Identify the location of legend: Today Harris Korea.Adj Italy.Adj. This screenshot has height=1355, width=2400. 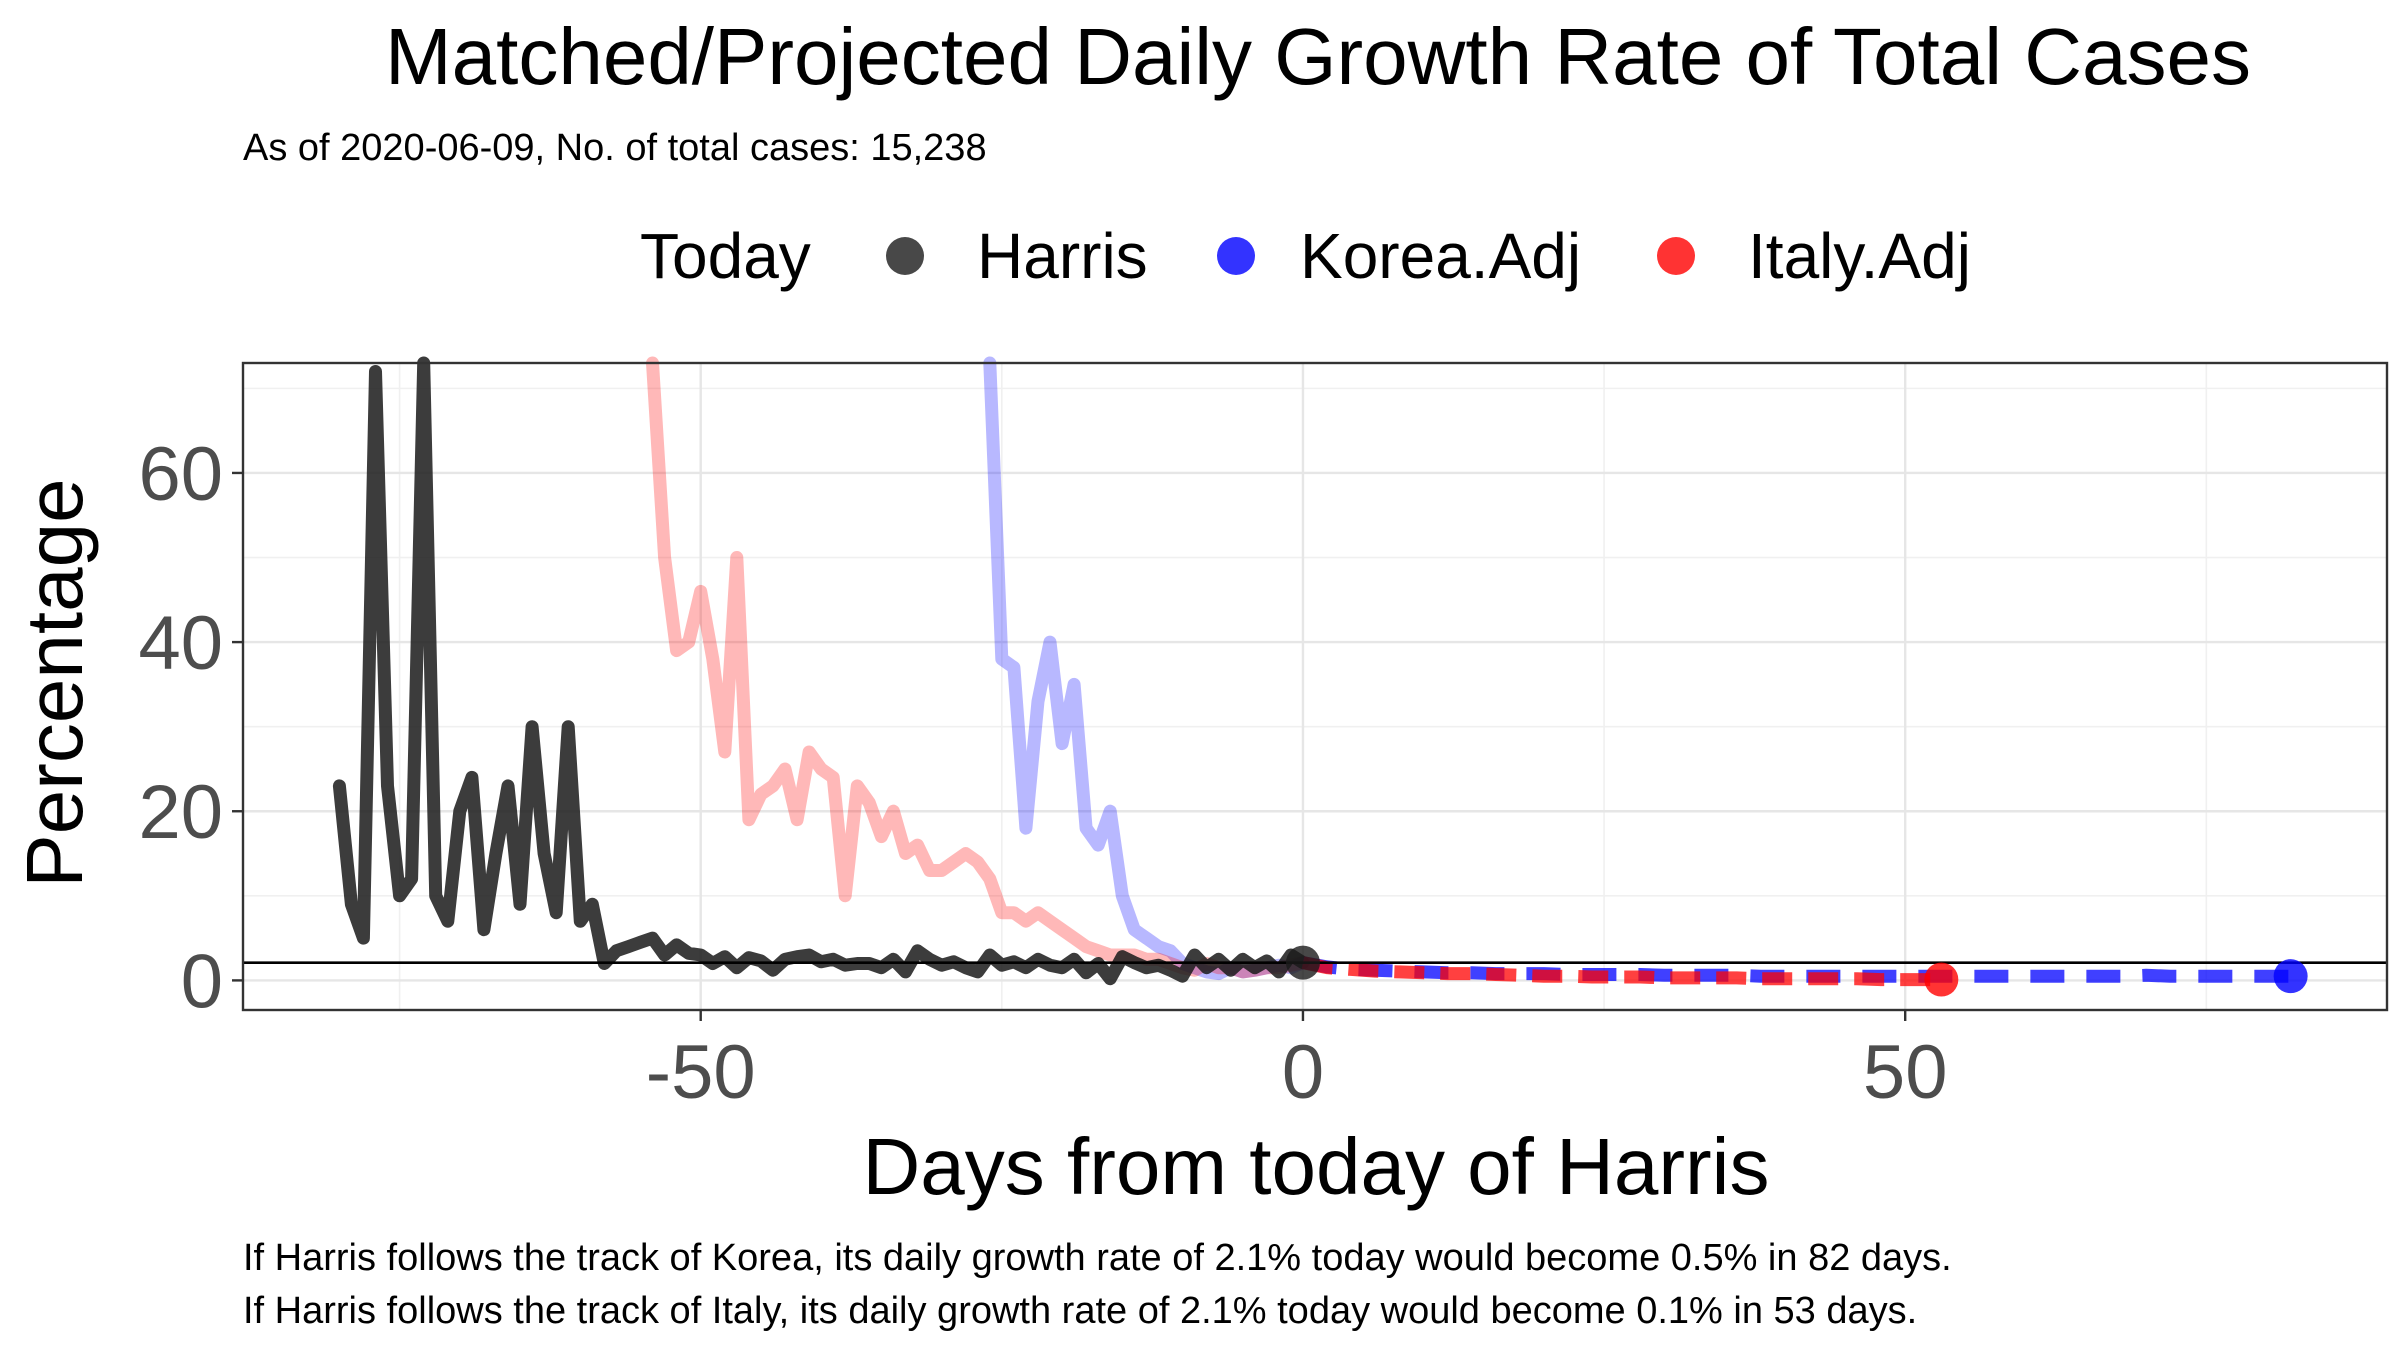
(1305, 256).